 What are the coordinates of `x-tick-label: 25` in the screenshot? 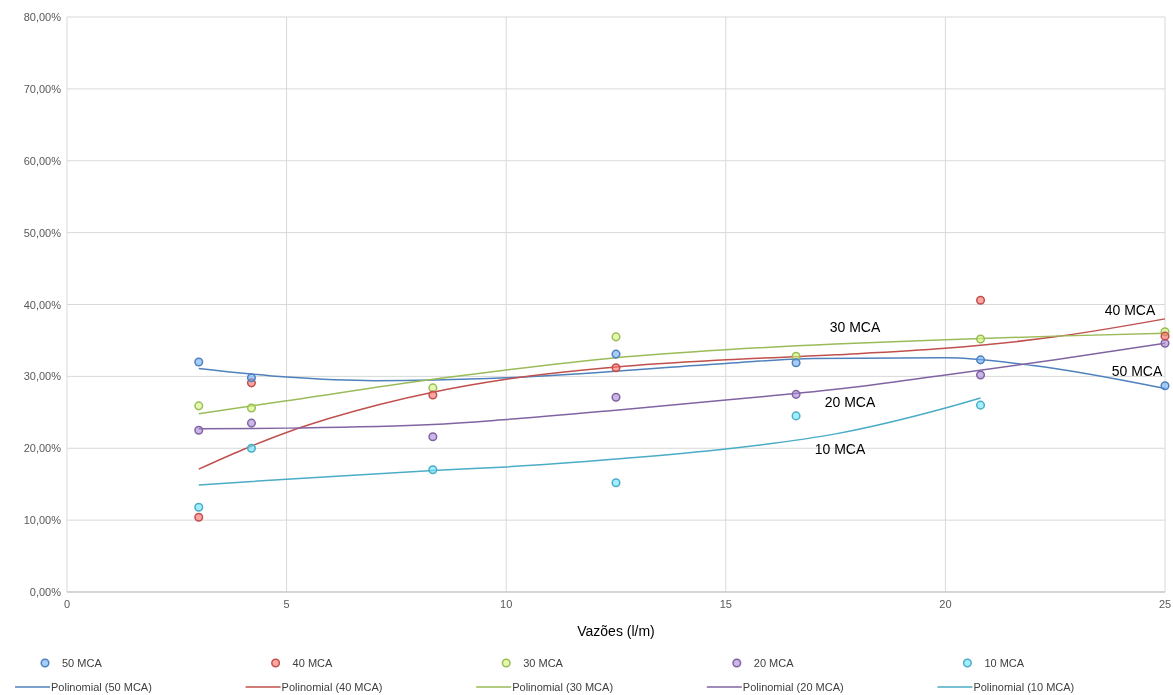 It's located at (1165, 604).